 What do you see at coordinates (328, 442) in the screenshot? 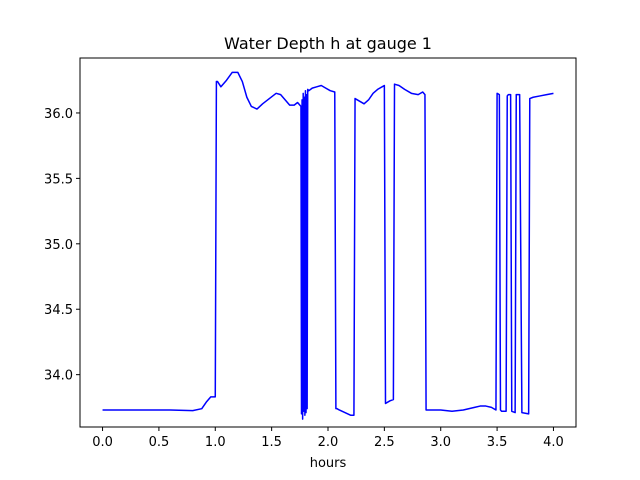
I see `x-tick-label: 2.0` at bounding box center [328, 442].